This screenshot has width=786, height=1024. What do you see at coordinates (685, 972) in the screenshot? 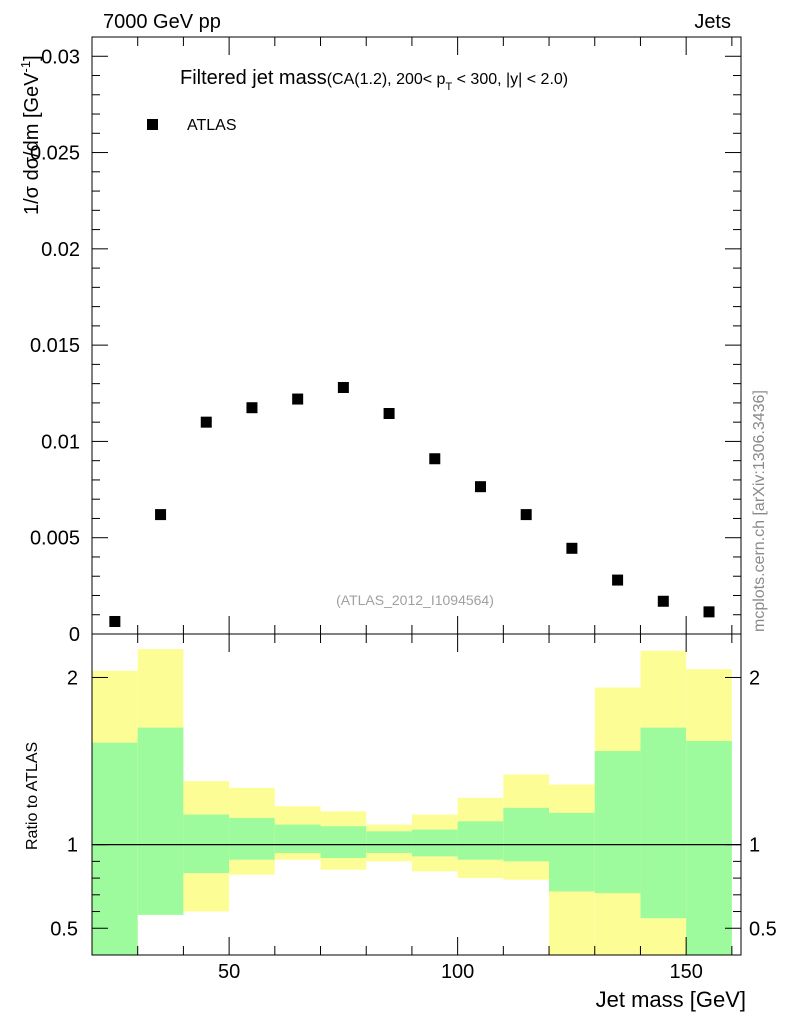
I see `x-tick-label: 150` at bounding box center [685, 972].